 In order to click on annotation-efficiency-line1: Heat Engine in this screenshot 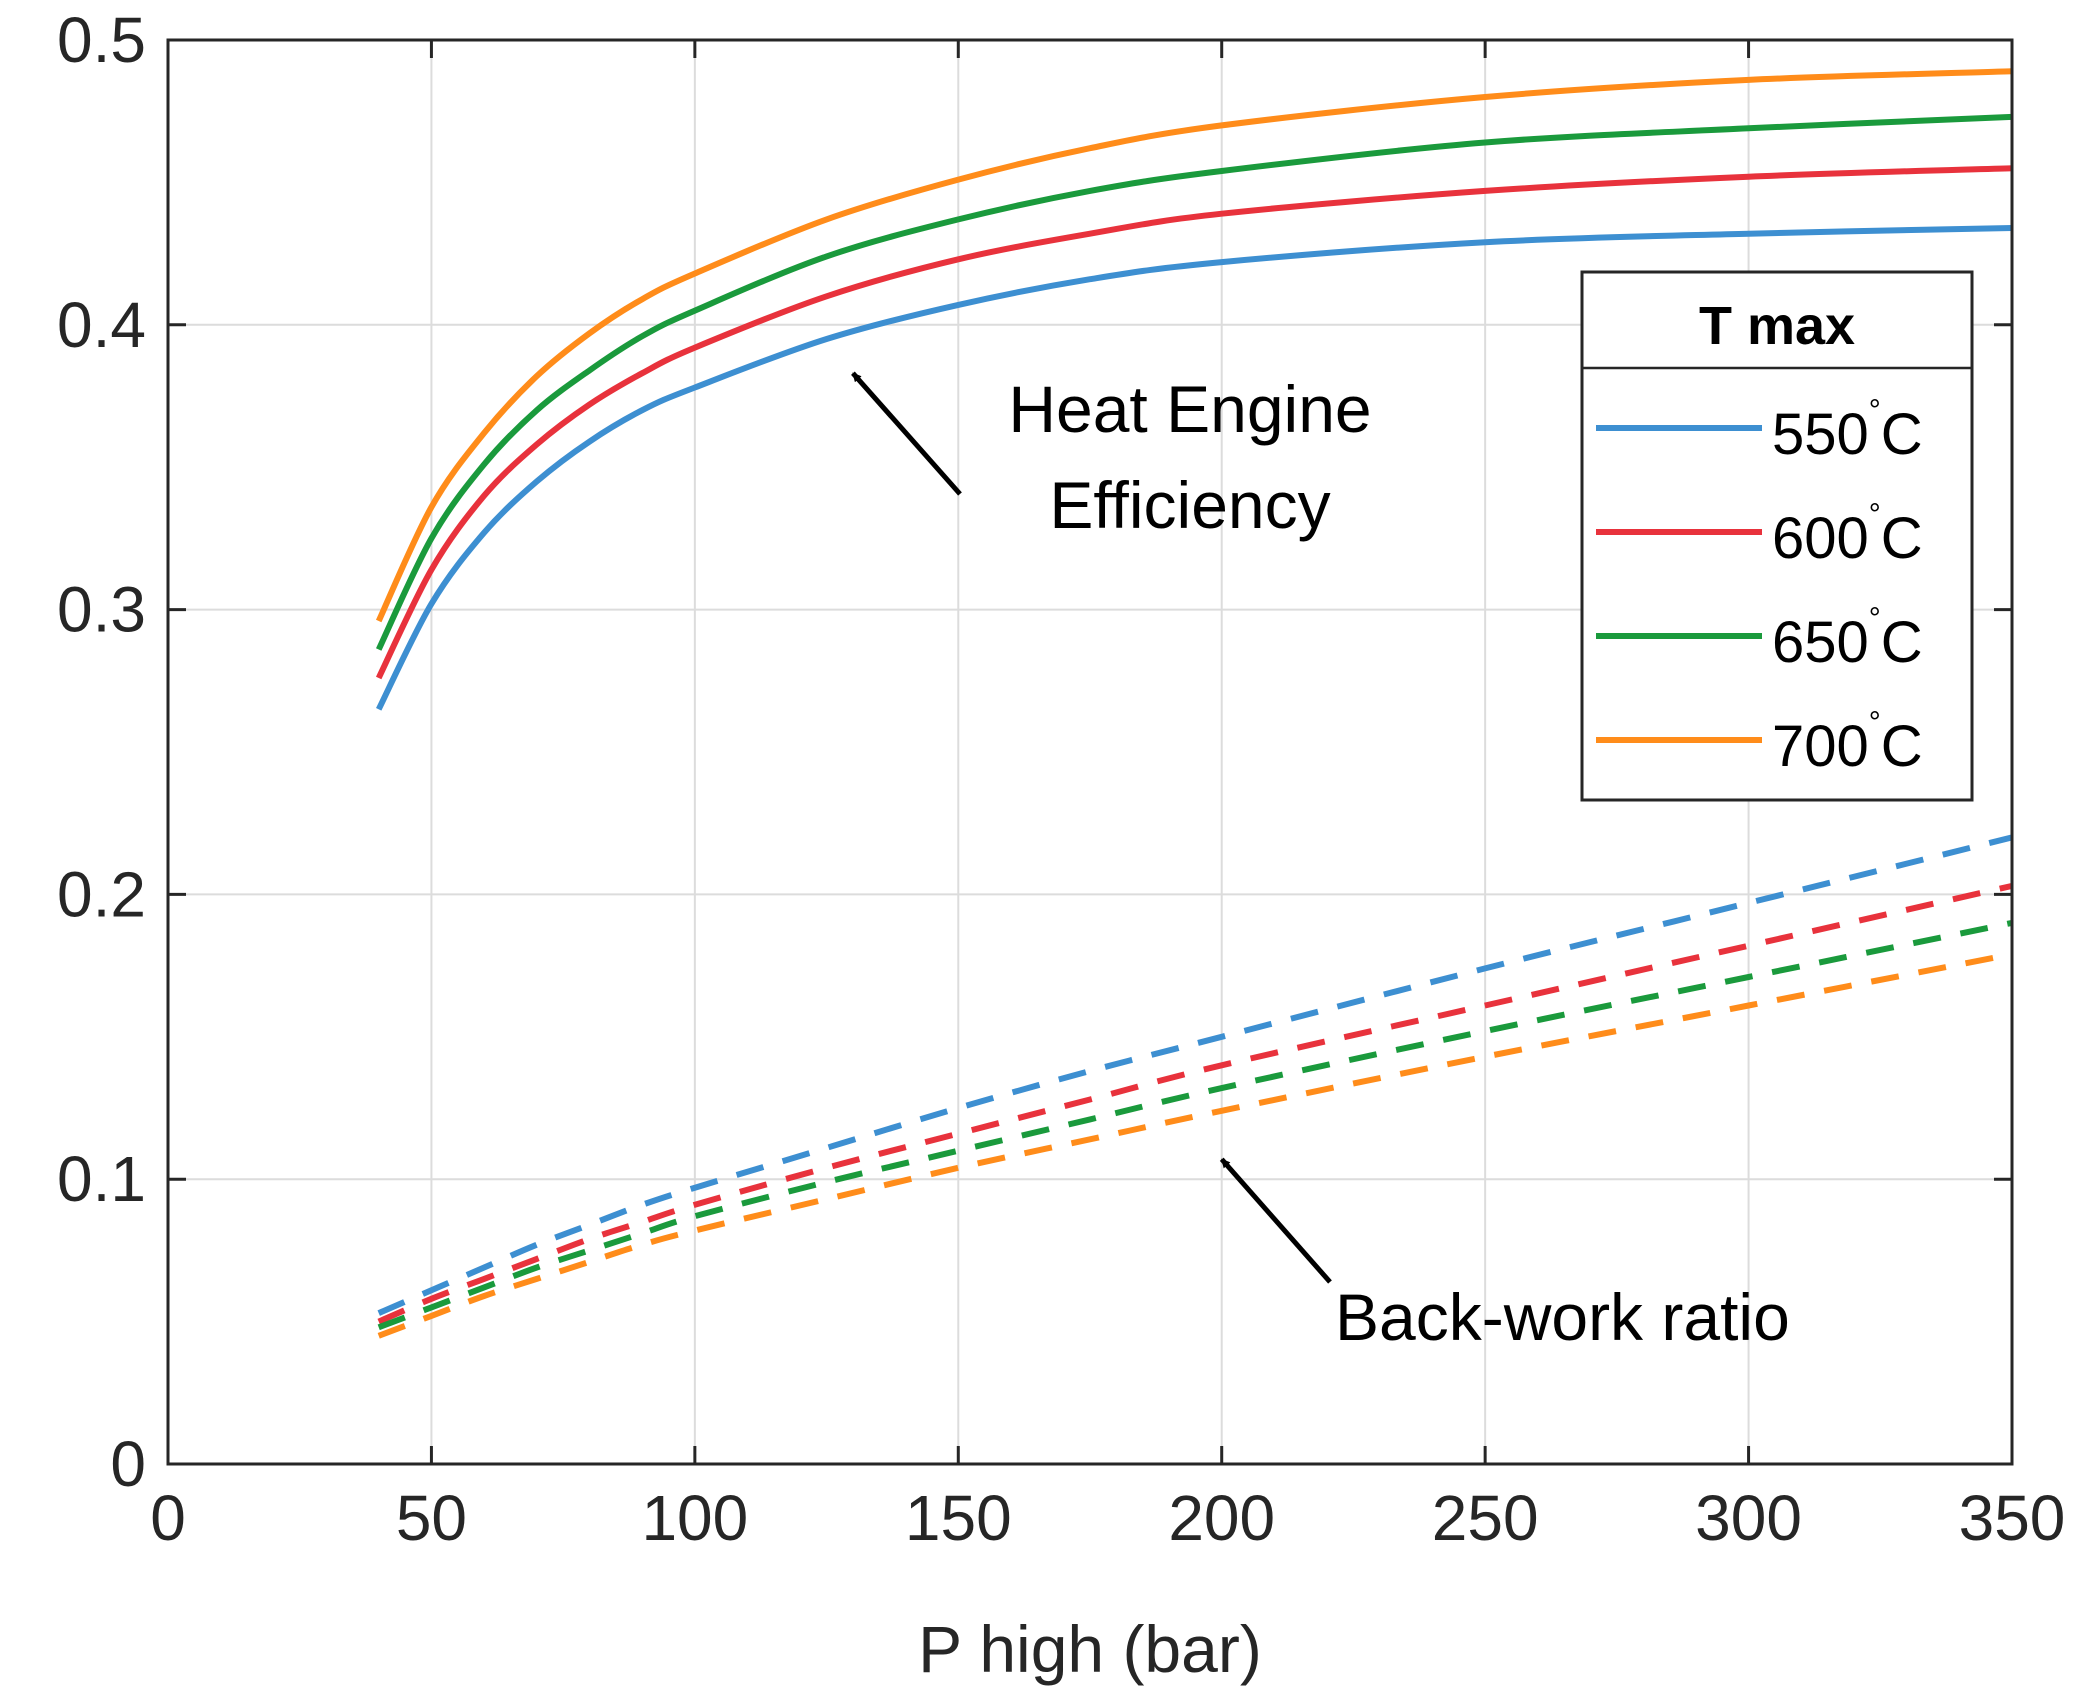, I will do `click(1189, 409)`.